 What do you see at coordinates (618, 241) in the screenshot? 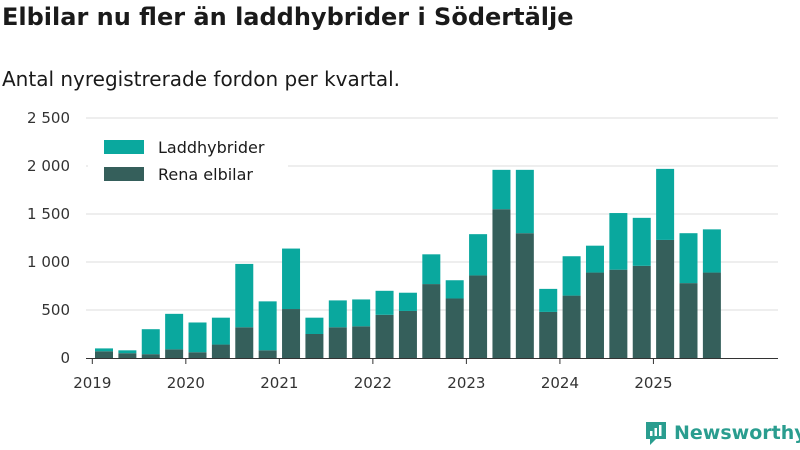
I see `bar-laddhybrider: 2024 Q4 Laddhybrider: 590` at bounding box center [618, 241].